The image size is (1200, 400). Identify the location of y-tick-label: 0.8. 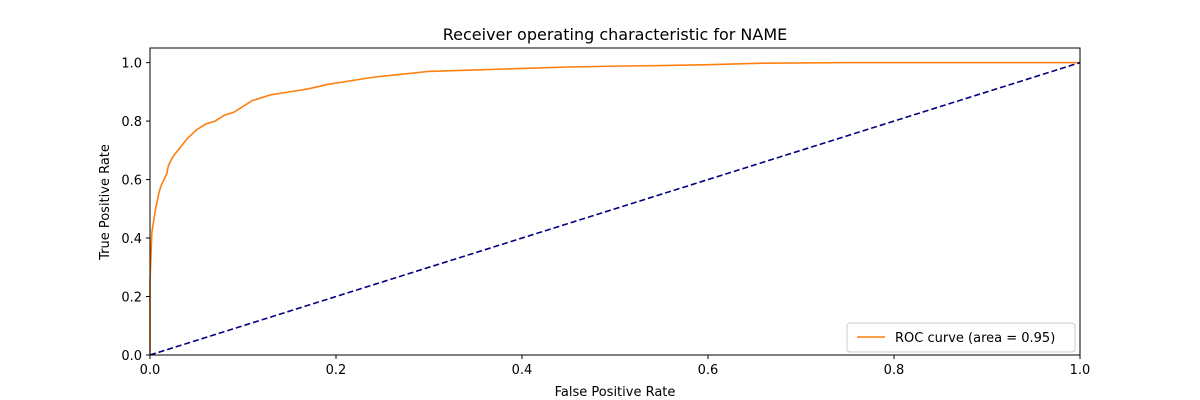
(131, 122).